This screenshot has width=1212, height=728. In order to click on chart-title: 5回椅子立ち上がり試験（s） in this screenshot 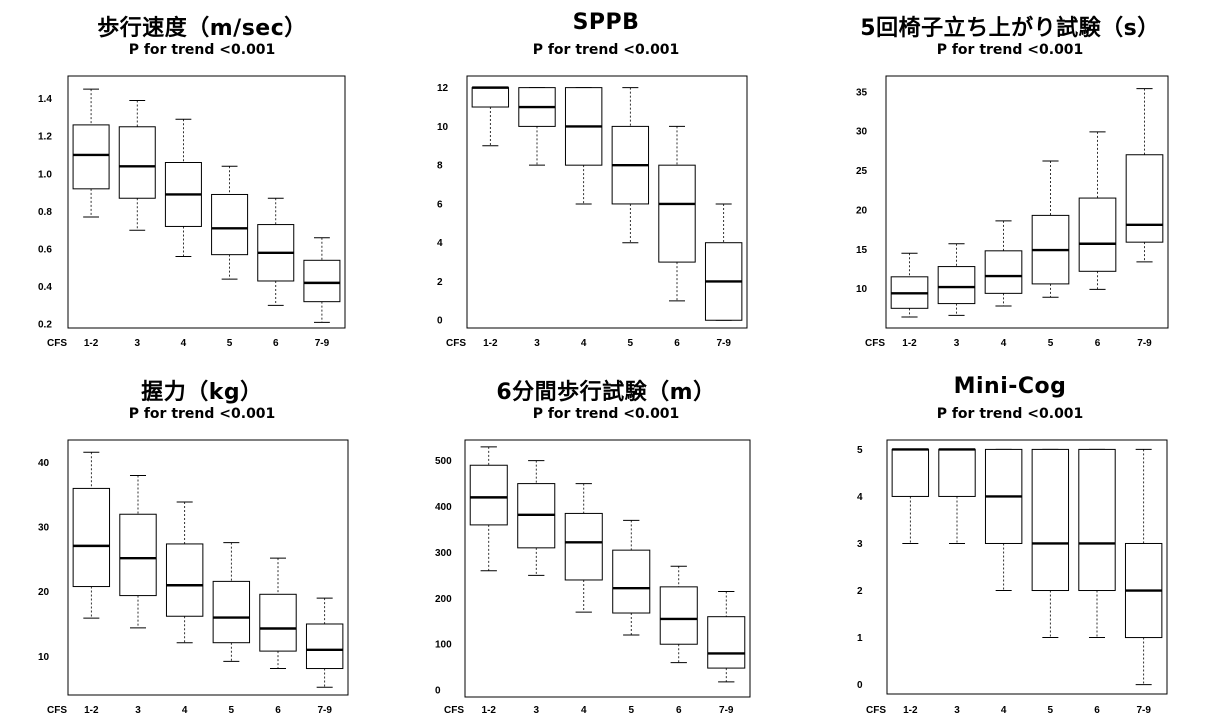, I will do `click(1010, 28)`.